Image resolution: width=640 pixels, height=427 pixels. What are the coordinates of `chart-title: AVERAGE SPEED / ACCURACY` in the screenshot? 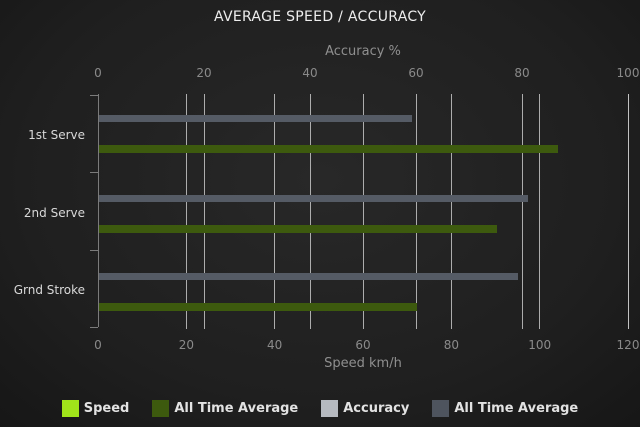 It's located at (320, 17).